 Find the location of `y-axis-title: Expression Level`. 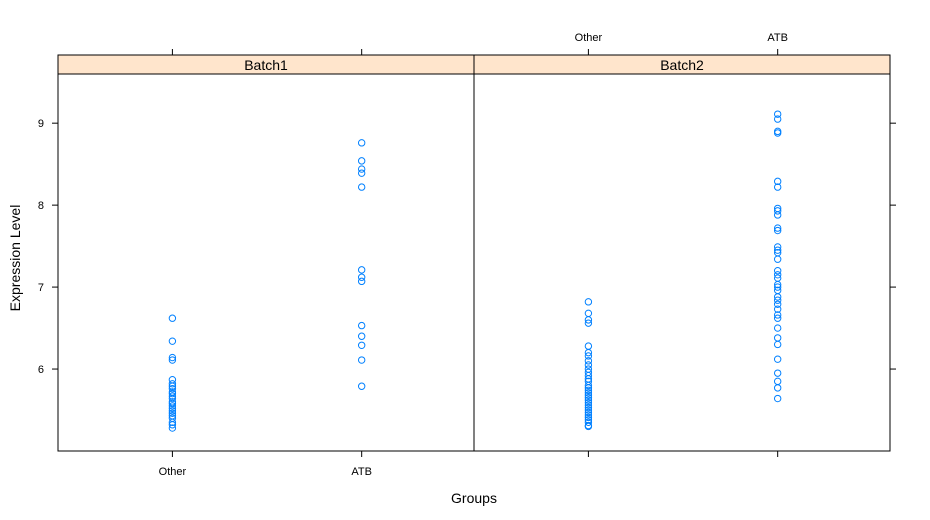

y-axis-title: Expression Level is located at coordinates (15, 258).